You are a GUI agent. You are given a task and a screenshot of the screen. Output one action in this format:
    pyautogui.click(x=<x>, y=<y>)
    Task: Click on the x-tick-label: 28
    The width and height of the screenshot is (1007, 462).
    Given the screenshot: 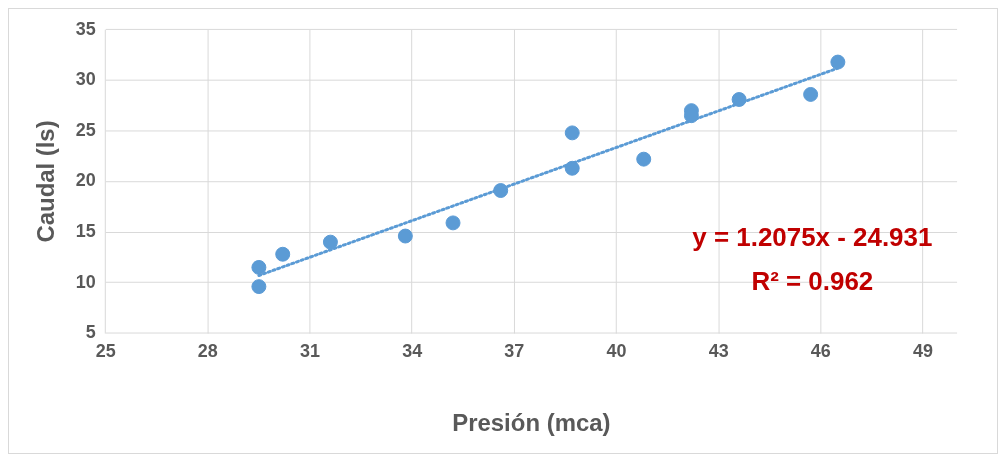 What is the action you would take?
    pyautogui.click(x=207, y=350)
    